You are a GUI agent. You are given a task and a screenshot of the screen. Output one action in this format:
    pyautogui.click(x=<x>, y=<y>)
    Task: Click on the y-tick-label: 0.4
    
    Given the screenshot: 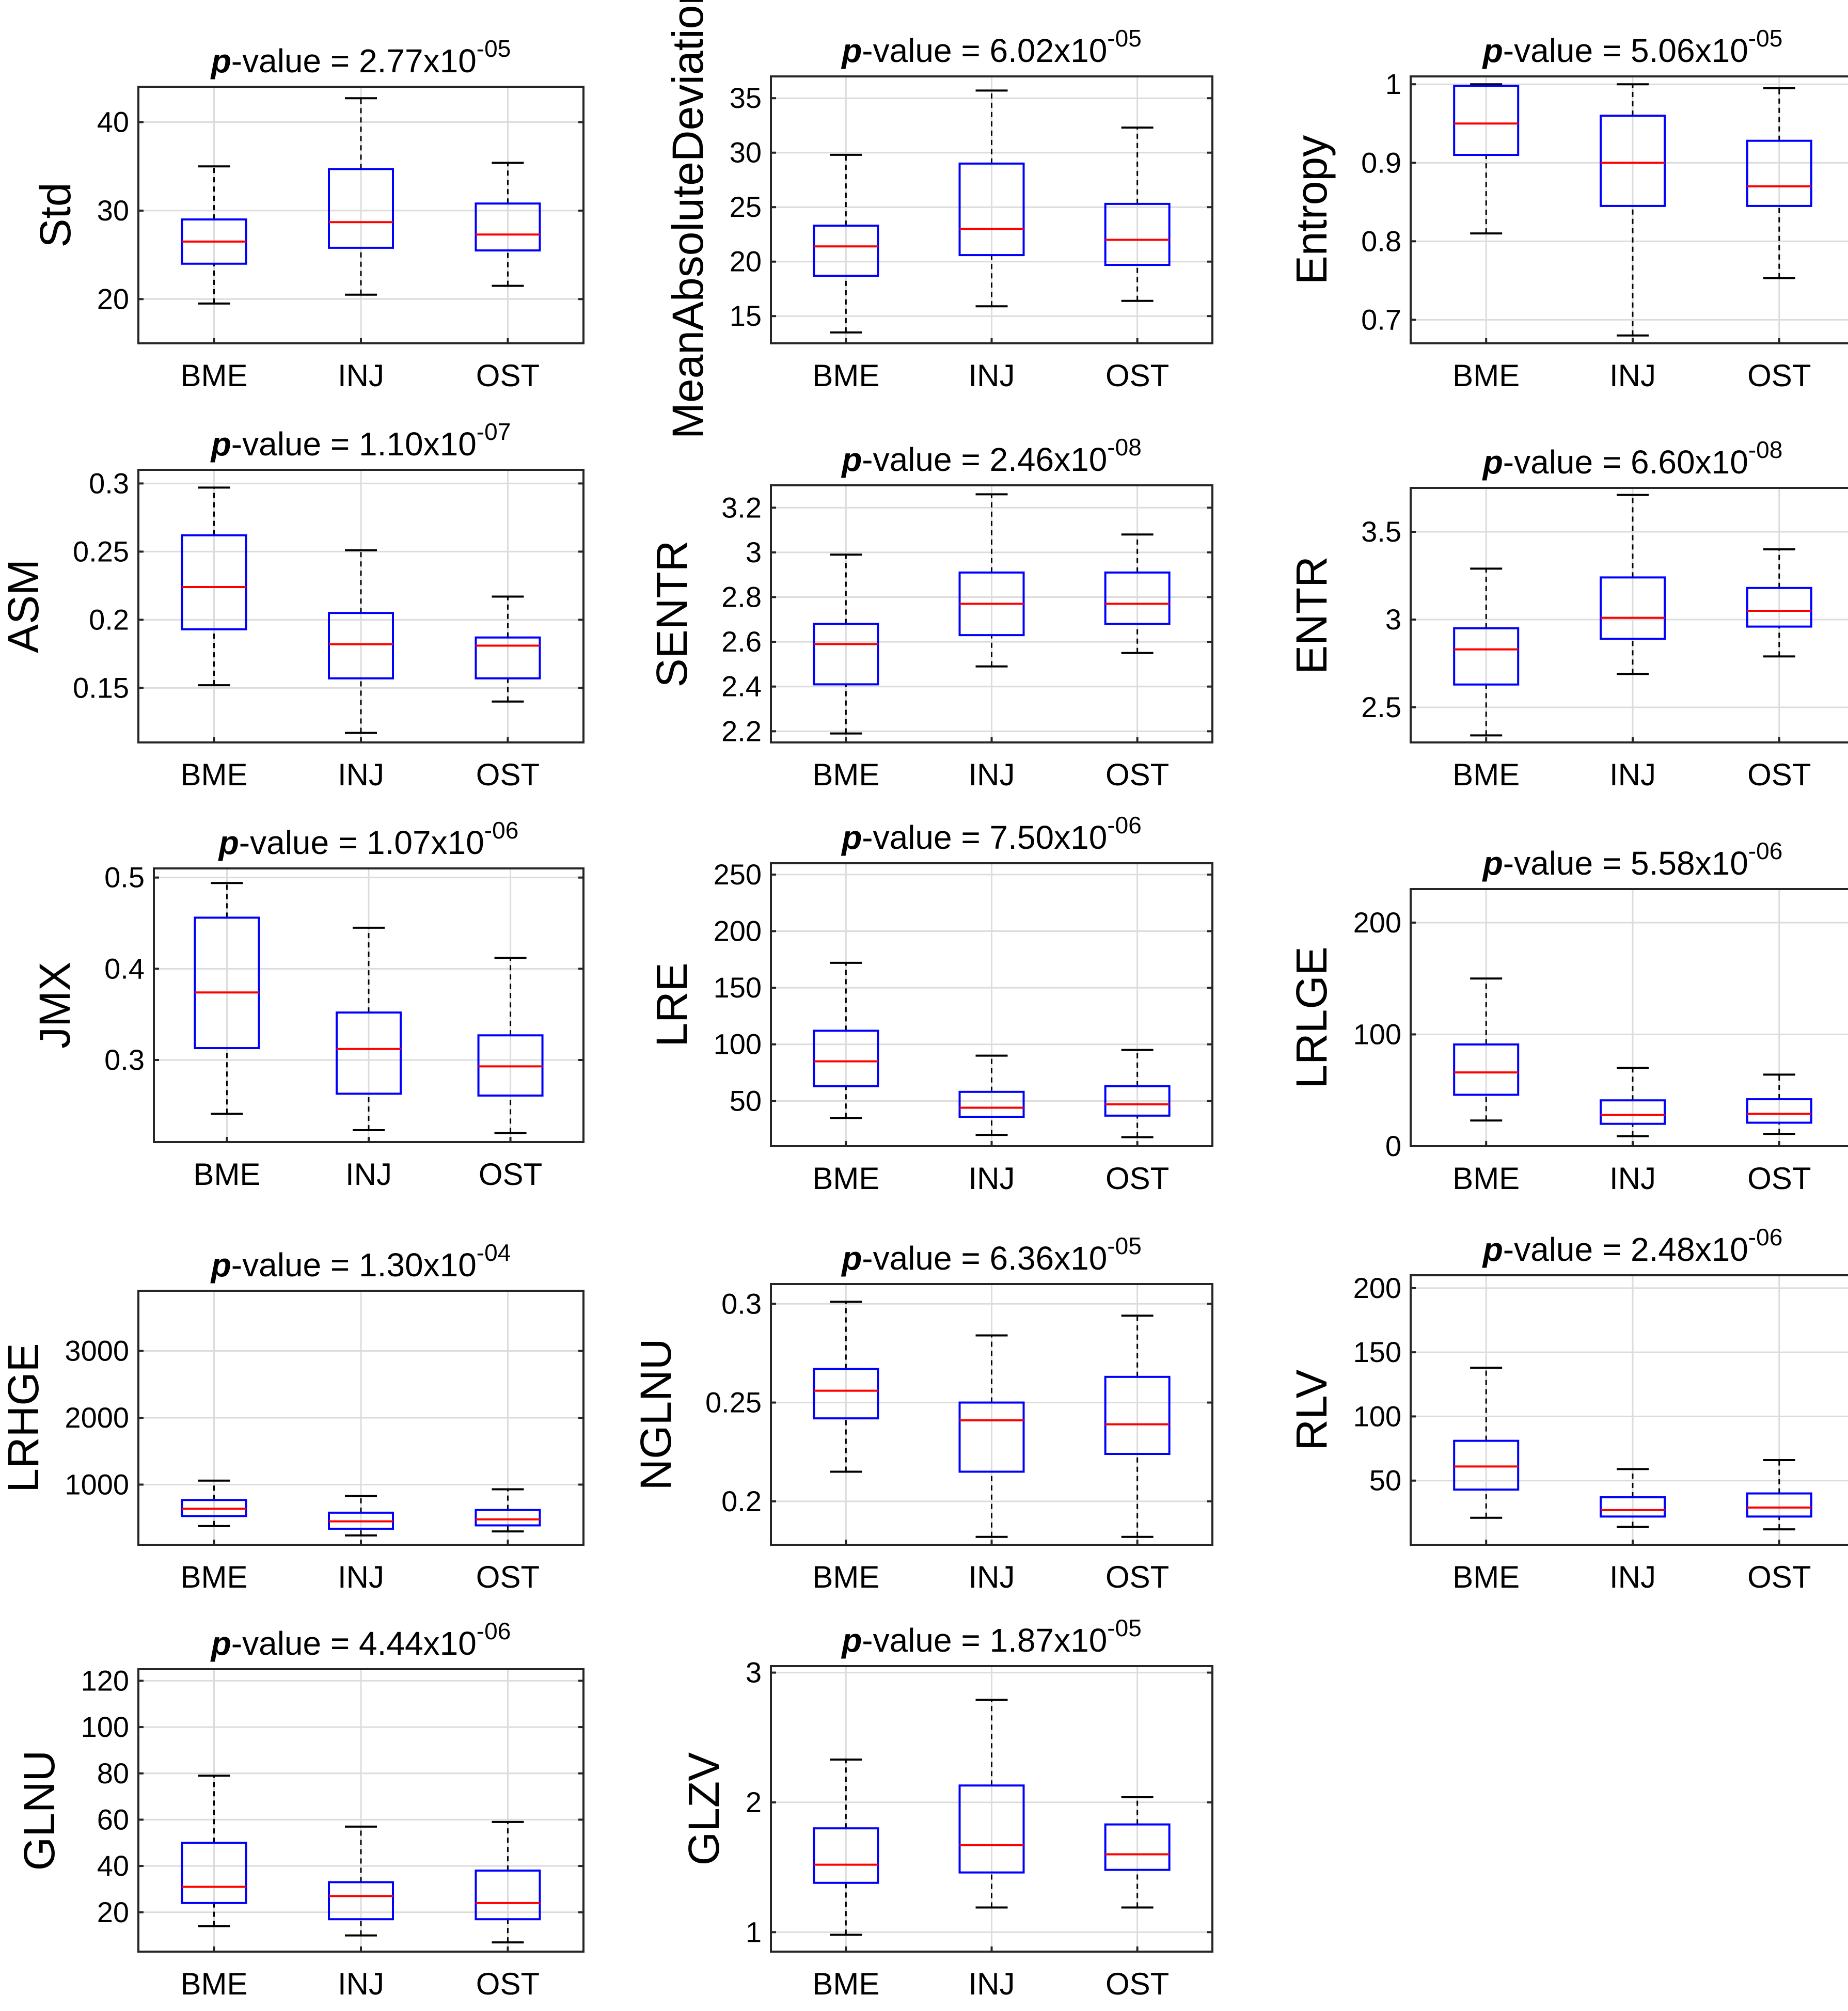 What is the action you would take?
    pyautogui.click(x=124, y=968)
    